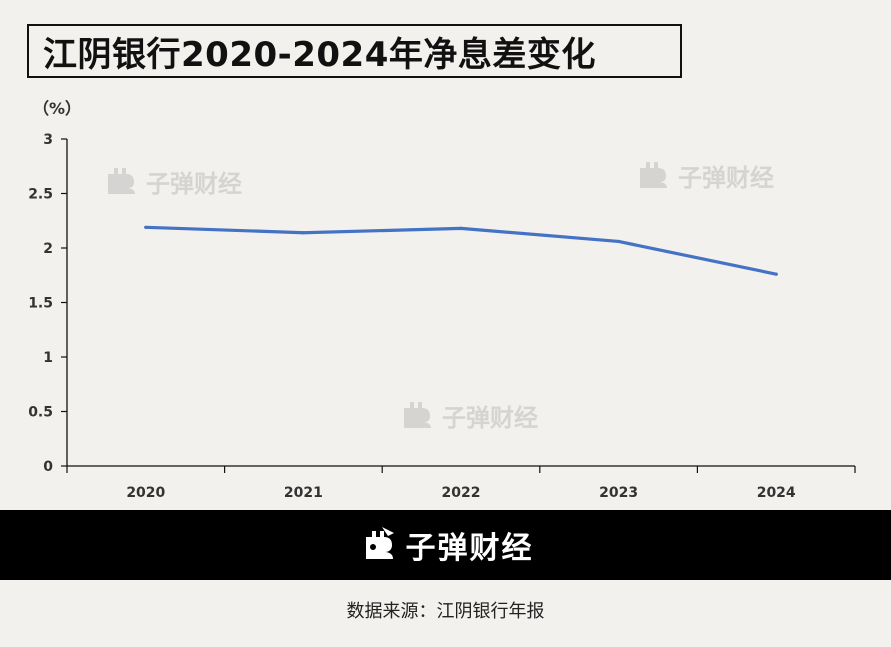  Describe the element at coordinates (145, 493) in the screenshot. I see `x-tick-label: 2020` at that location.